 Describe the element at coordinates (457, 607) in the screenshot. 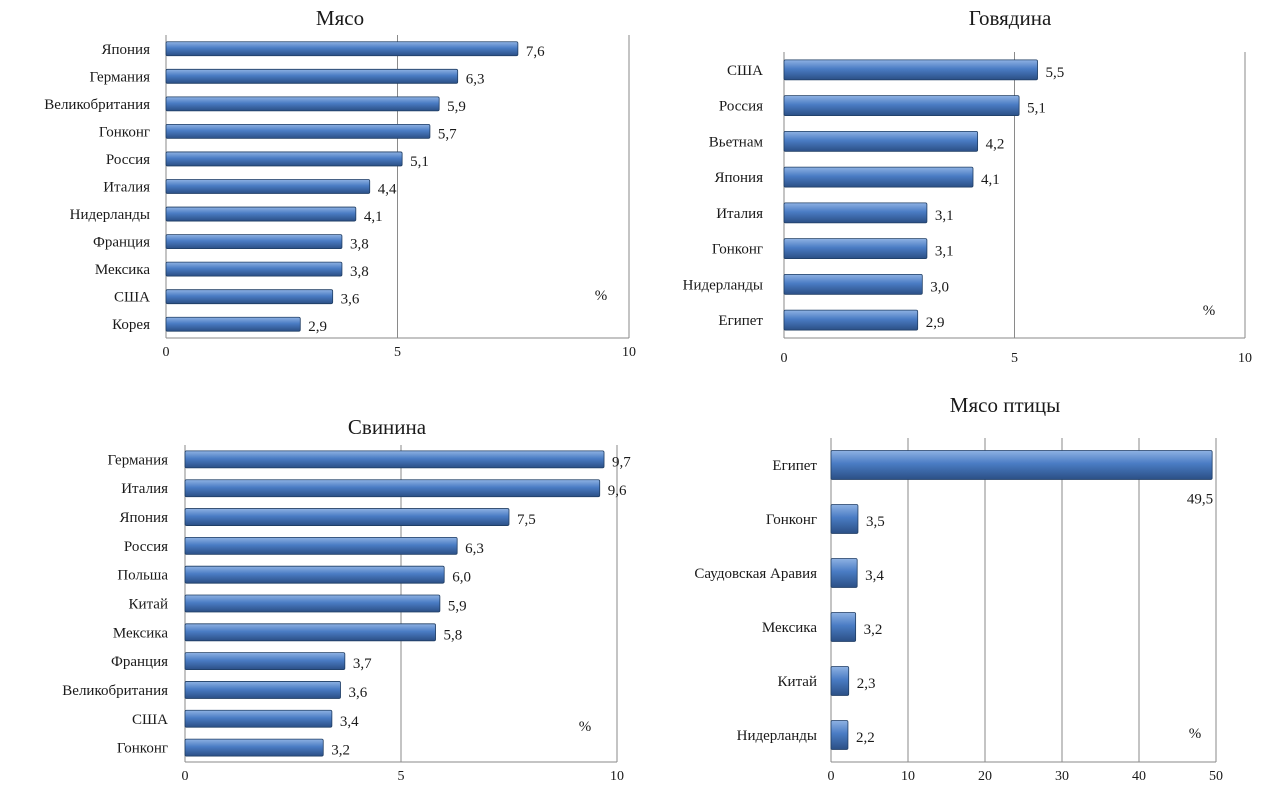

I see `value-label: 5,9` at that location.